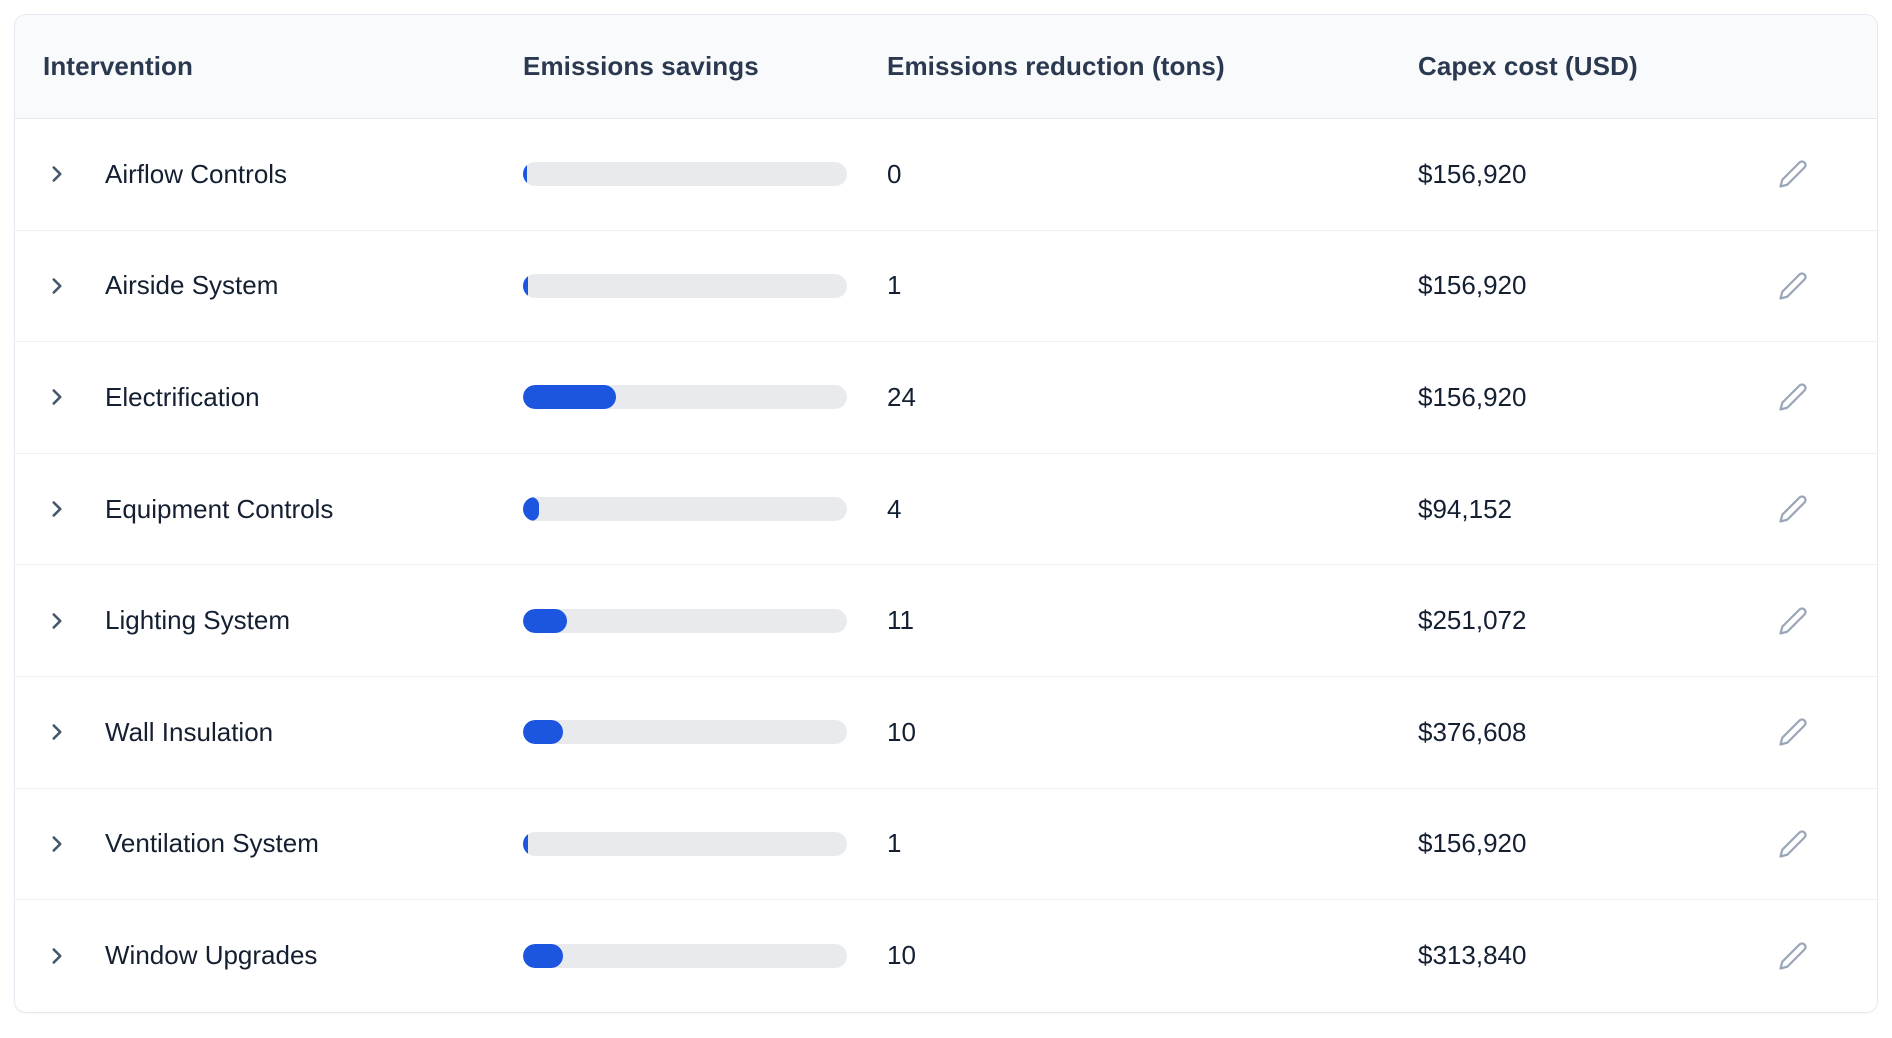 This screenshot has height=1038, width=1892. What do you see at coordinates (1056, 66) in the screenshot?
I see `column-header-emissions-reduction: Emissions reduction (tons)` at bounding box center [1056, 66].